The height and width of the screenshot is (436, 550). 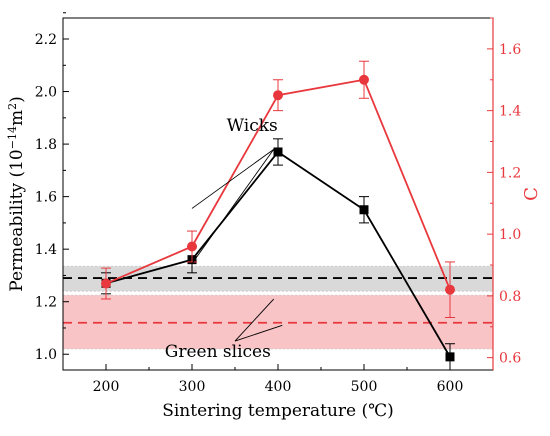 I want to click on yl-tick-label-1.8: 1.8, so click(x=46, y=145).